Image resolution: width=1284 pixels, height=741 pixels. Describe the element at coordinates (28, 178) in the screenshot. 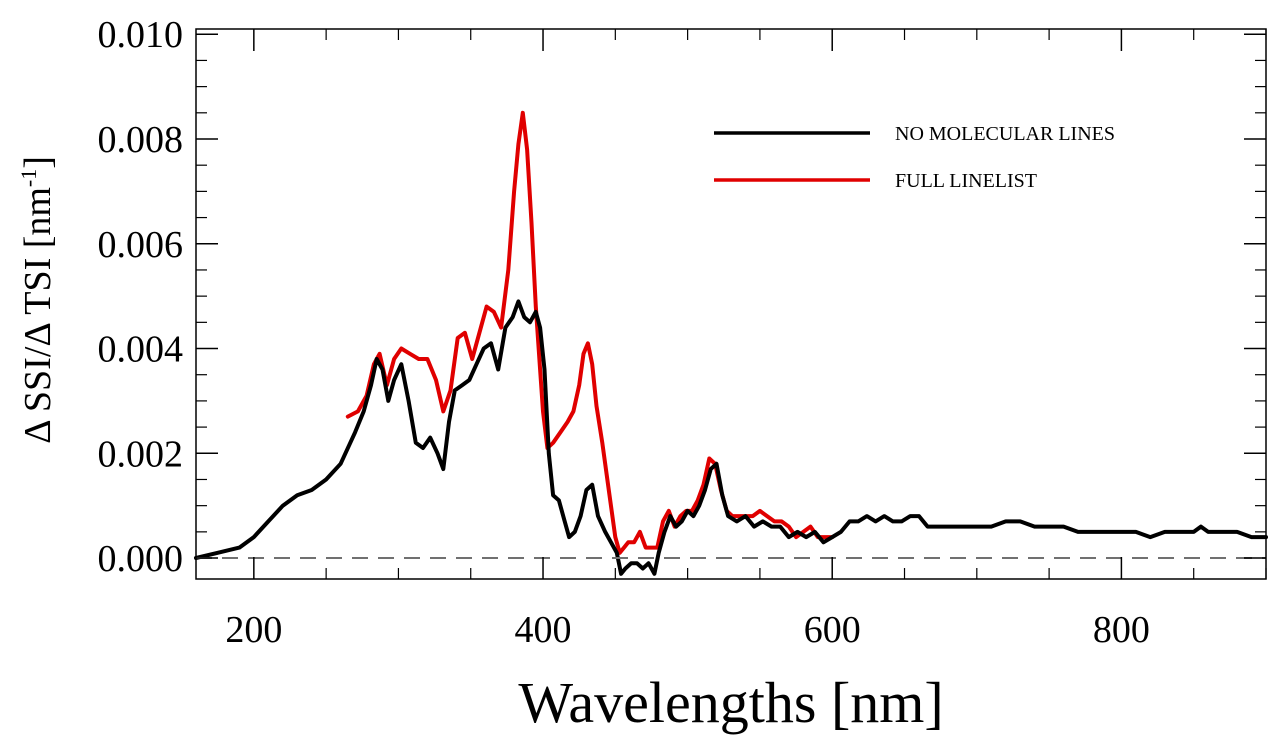

I see `y-axis-title-superscript: -1` at that location.